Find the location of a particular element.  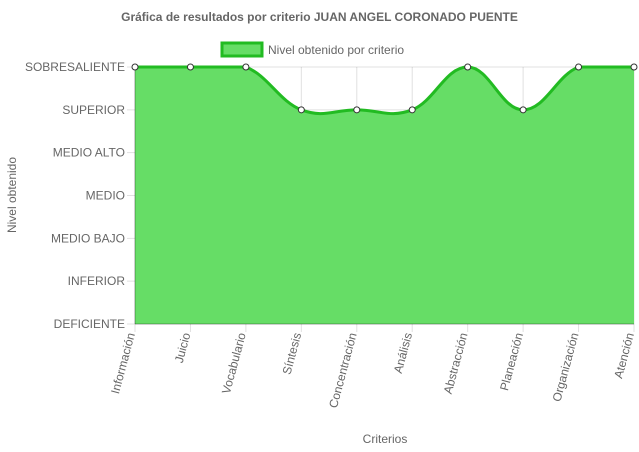

y-tick-label: MEDIO BAJO is located at coordinates (88, 238).